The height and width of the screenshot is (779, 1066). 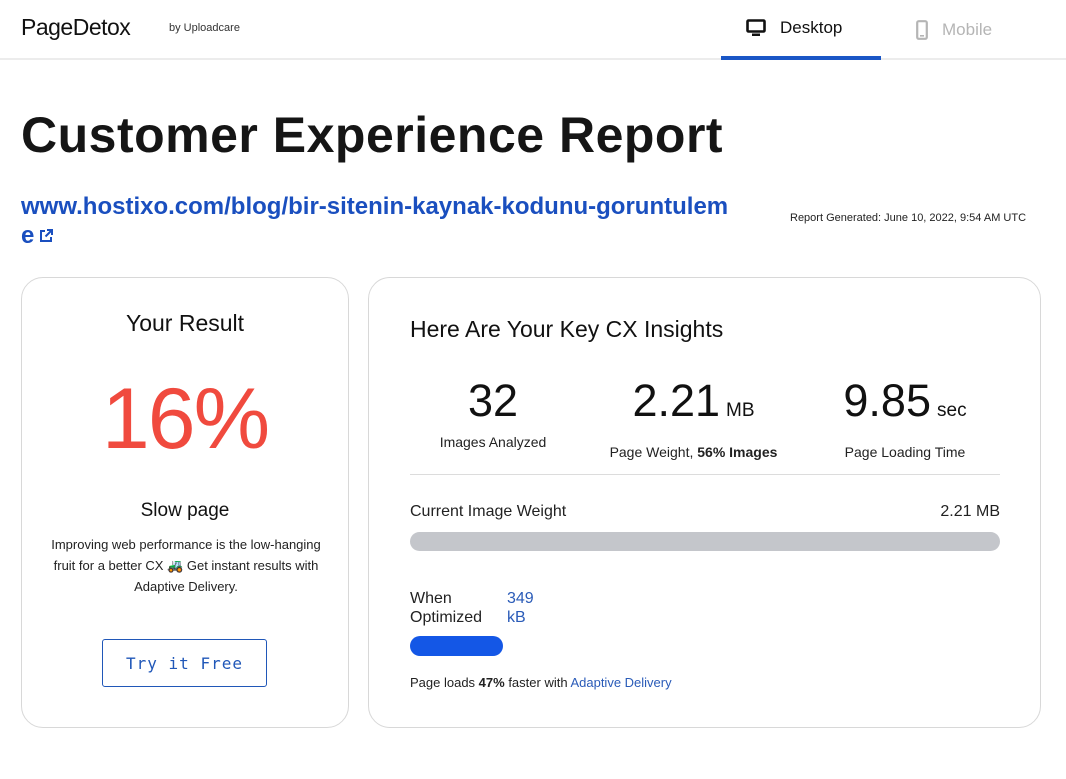 What do you see at coordinates (756, 28) in the screenshot?
I see `monitor-icon` at bounding box center [756, 28].